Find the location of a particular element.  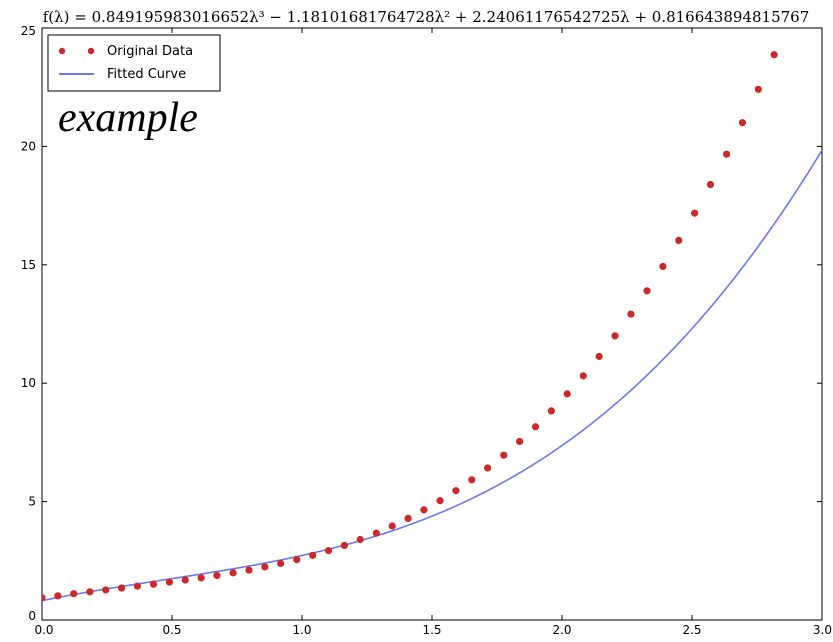

y-tick-label: 15 is located at coordinates (28, 265).